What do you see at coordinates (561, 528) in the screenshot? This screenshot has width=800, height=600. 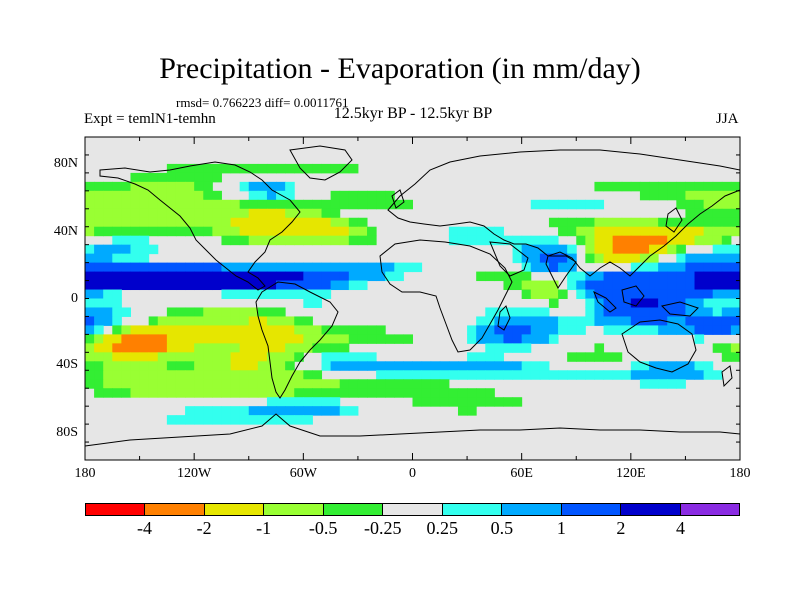 I see `colorbar-label: 1` at bounding box center [561, 528].